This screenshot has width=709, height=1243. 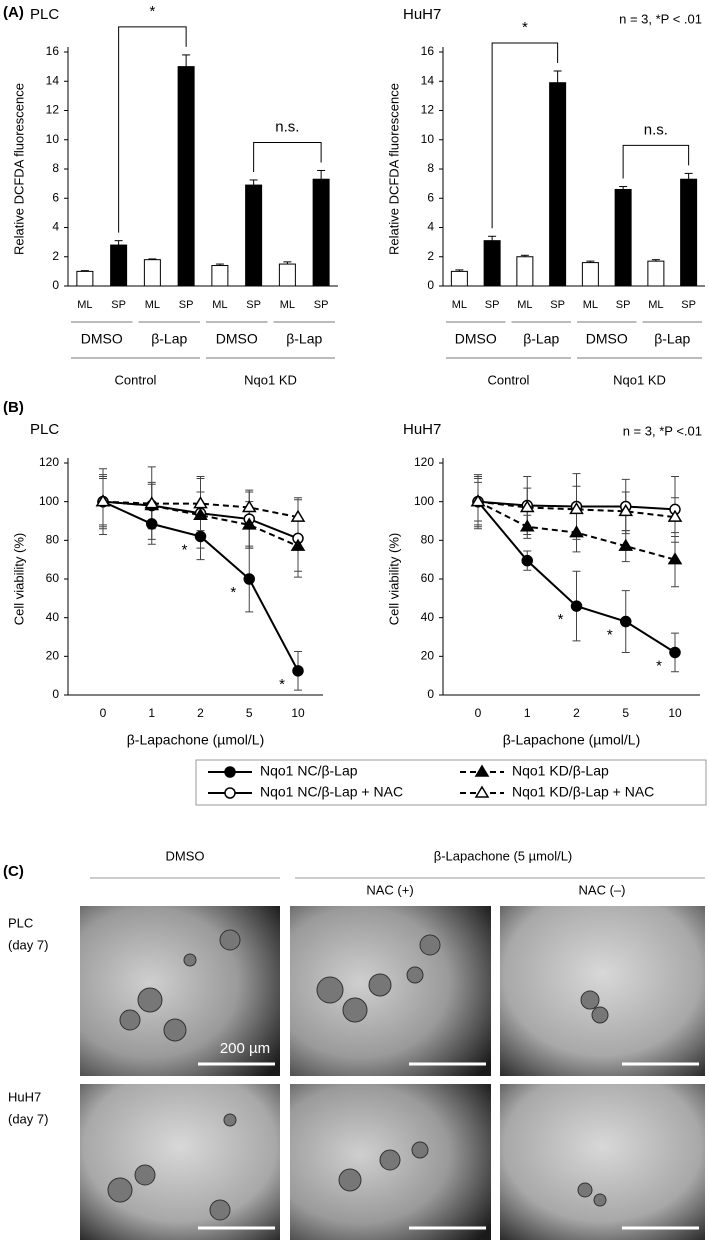 I want to click on x-tick-label: 1, so click(x=527, y=713).